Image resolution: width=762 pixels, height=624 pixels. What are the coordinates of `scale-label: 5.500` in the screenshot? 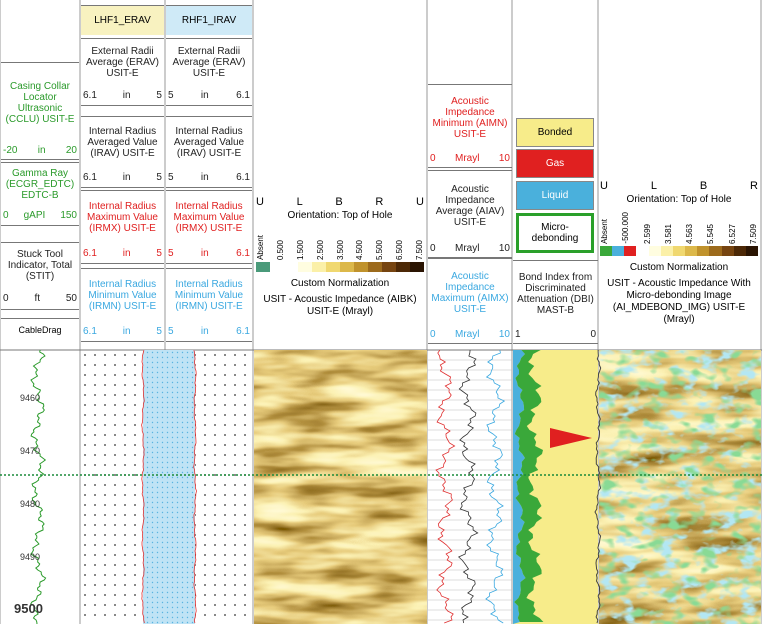 It's located at (380, 249).